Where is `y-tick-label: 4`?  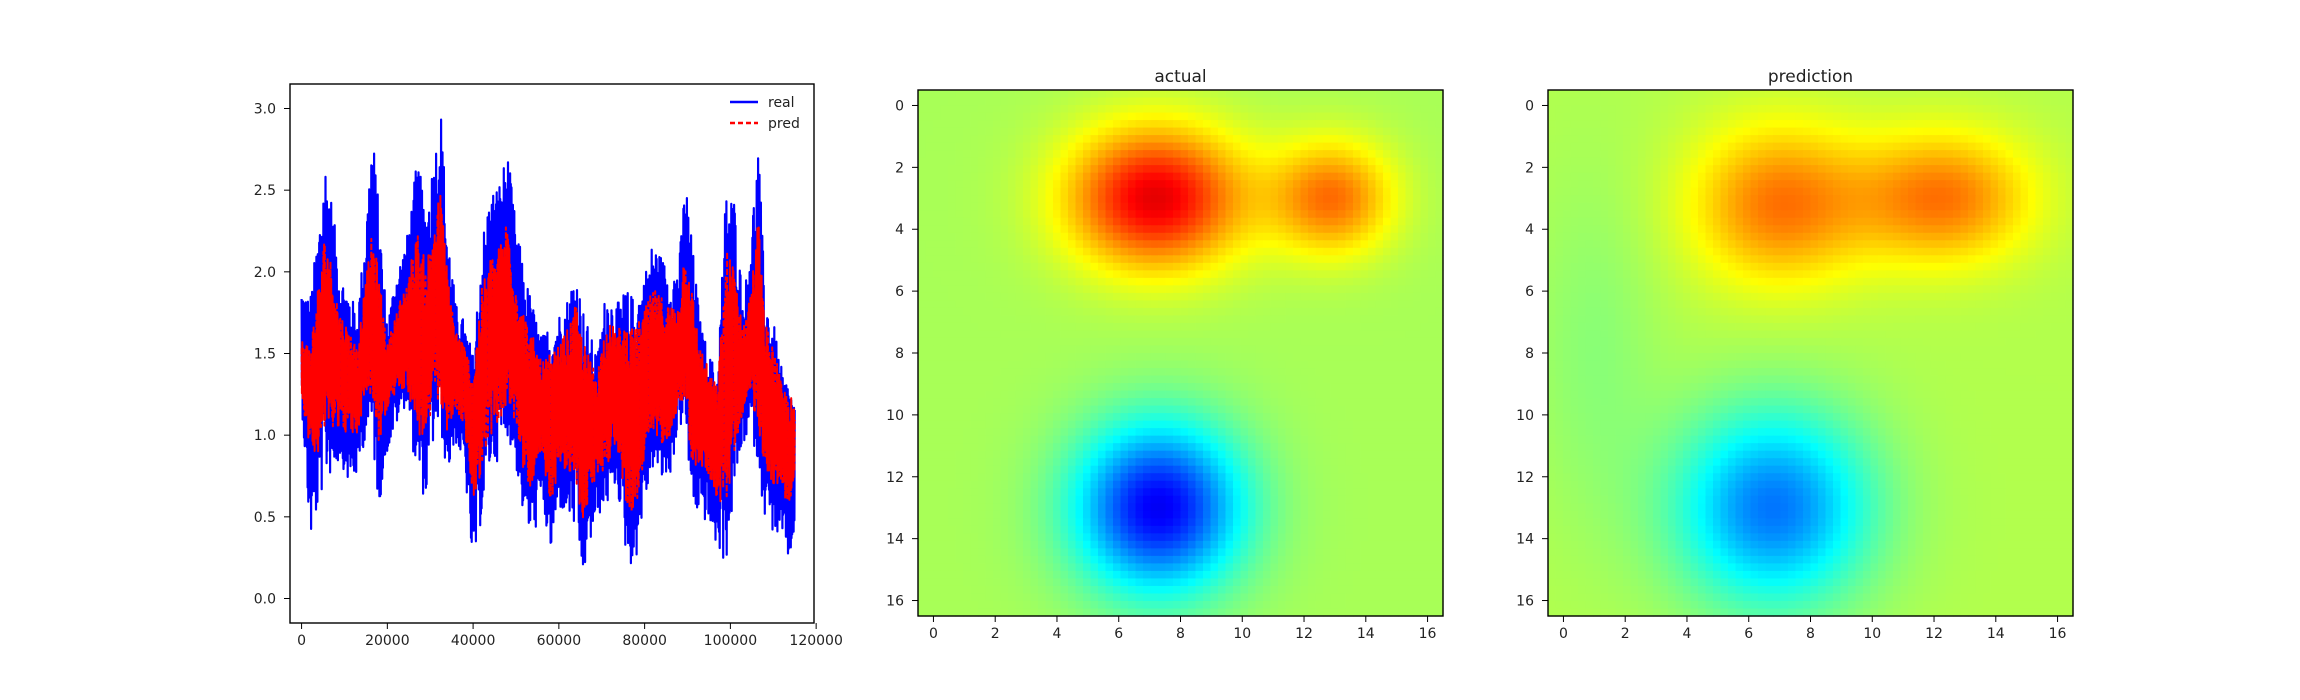
y-tick-label: 4 is located at coordinates (899, 230).